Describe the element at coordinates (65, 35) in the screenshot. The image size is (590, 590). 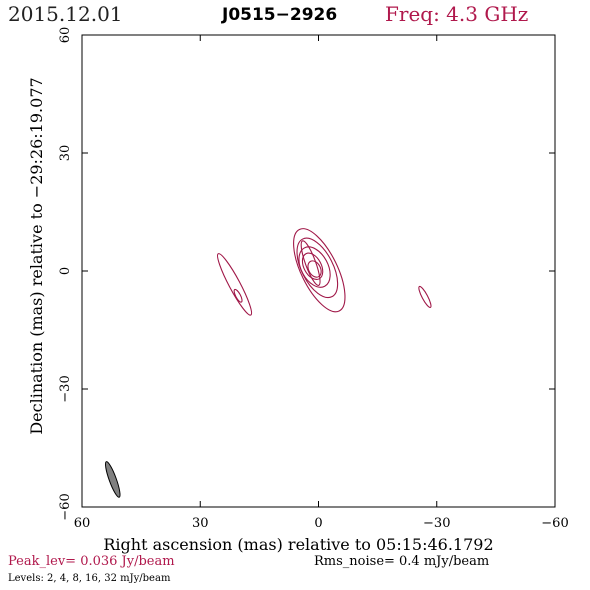
I see `y-tick-label: 60` at that location.